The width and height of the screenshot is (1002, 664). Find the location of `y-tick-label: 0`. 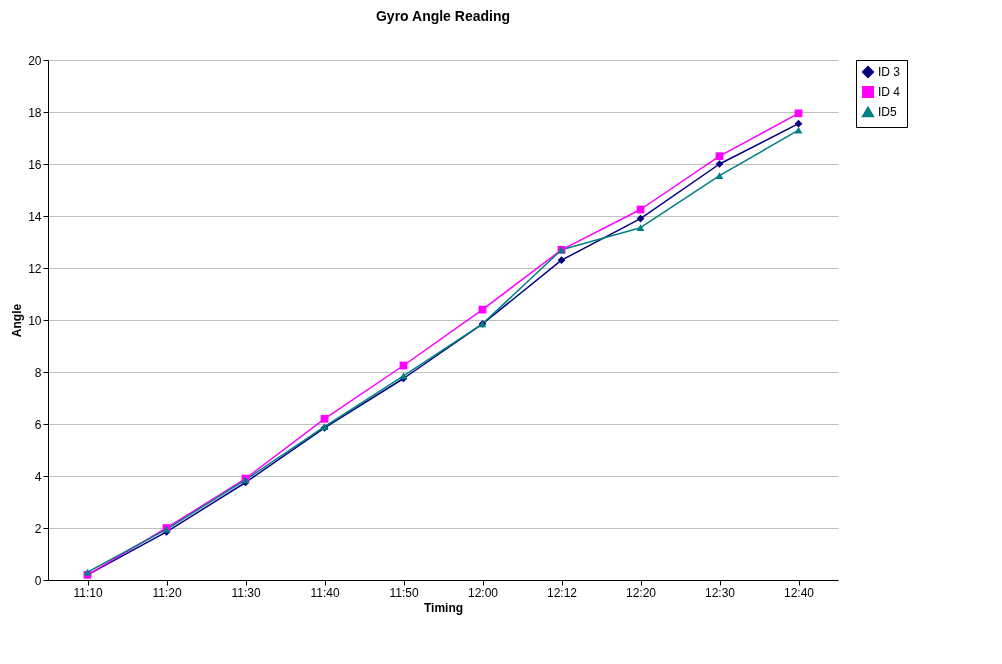

y-tick-label: 0 is located at coordinates (38, 580).